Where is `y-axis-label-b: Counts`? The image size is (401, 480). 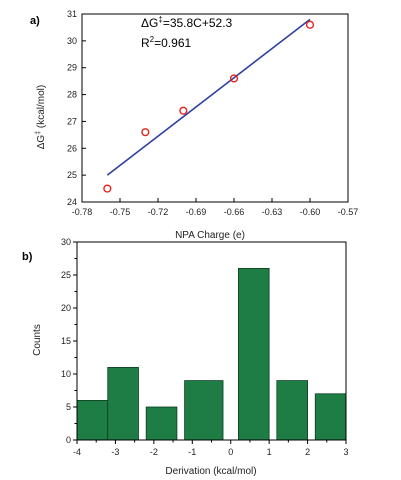
y-axis-label-b: Counts is located at coordinates (37, 340).